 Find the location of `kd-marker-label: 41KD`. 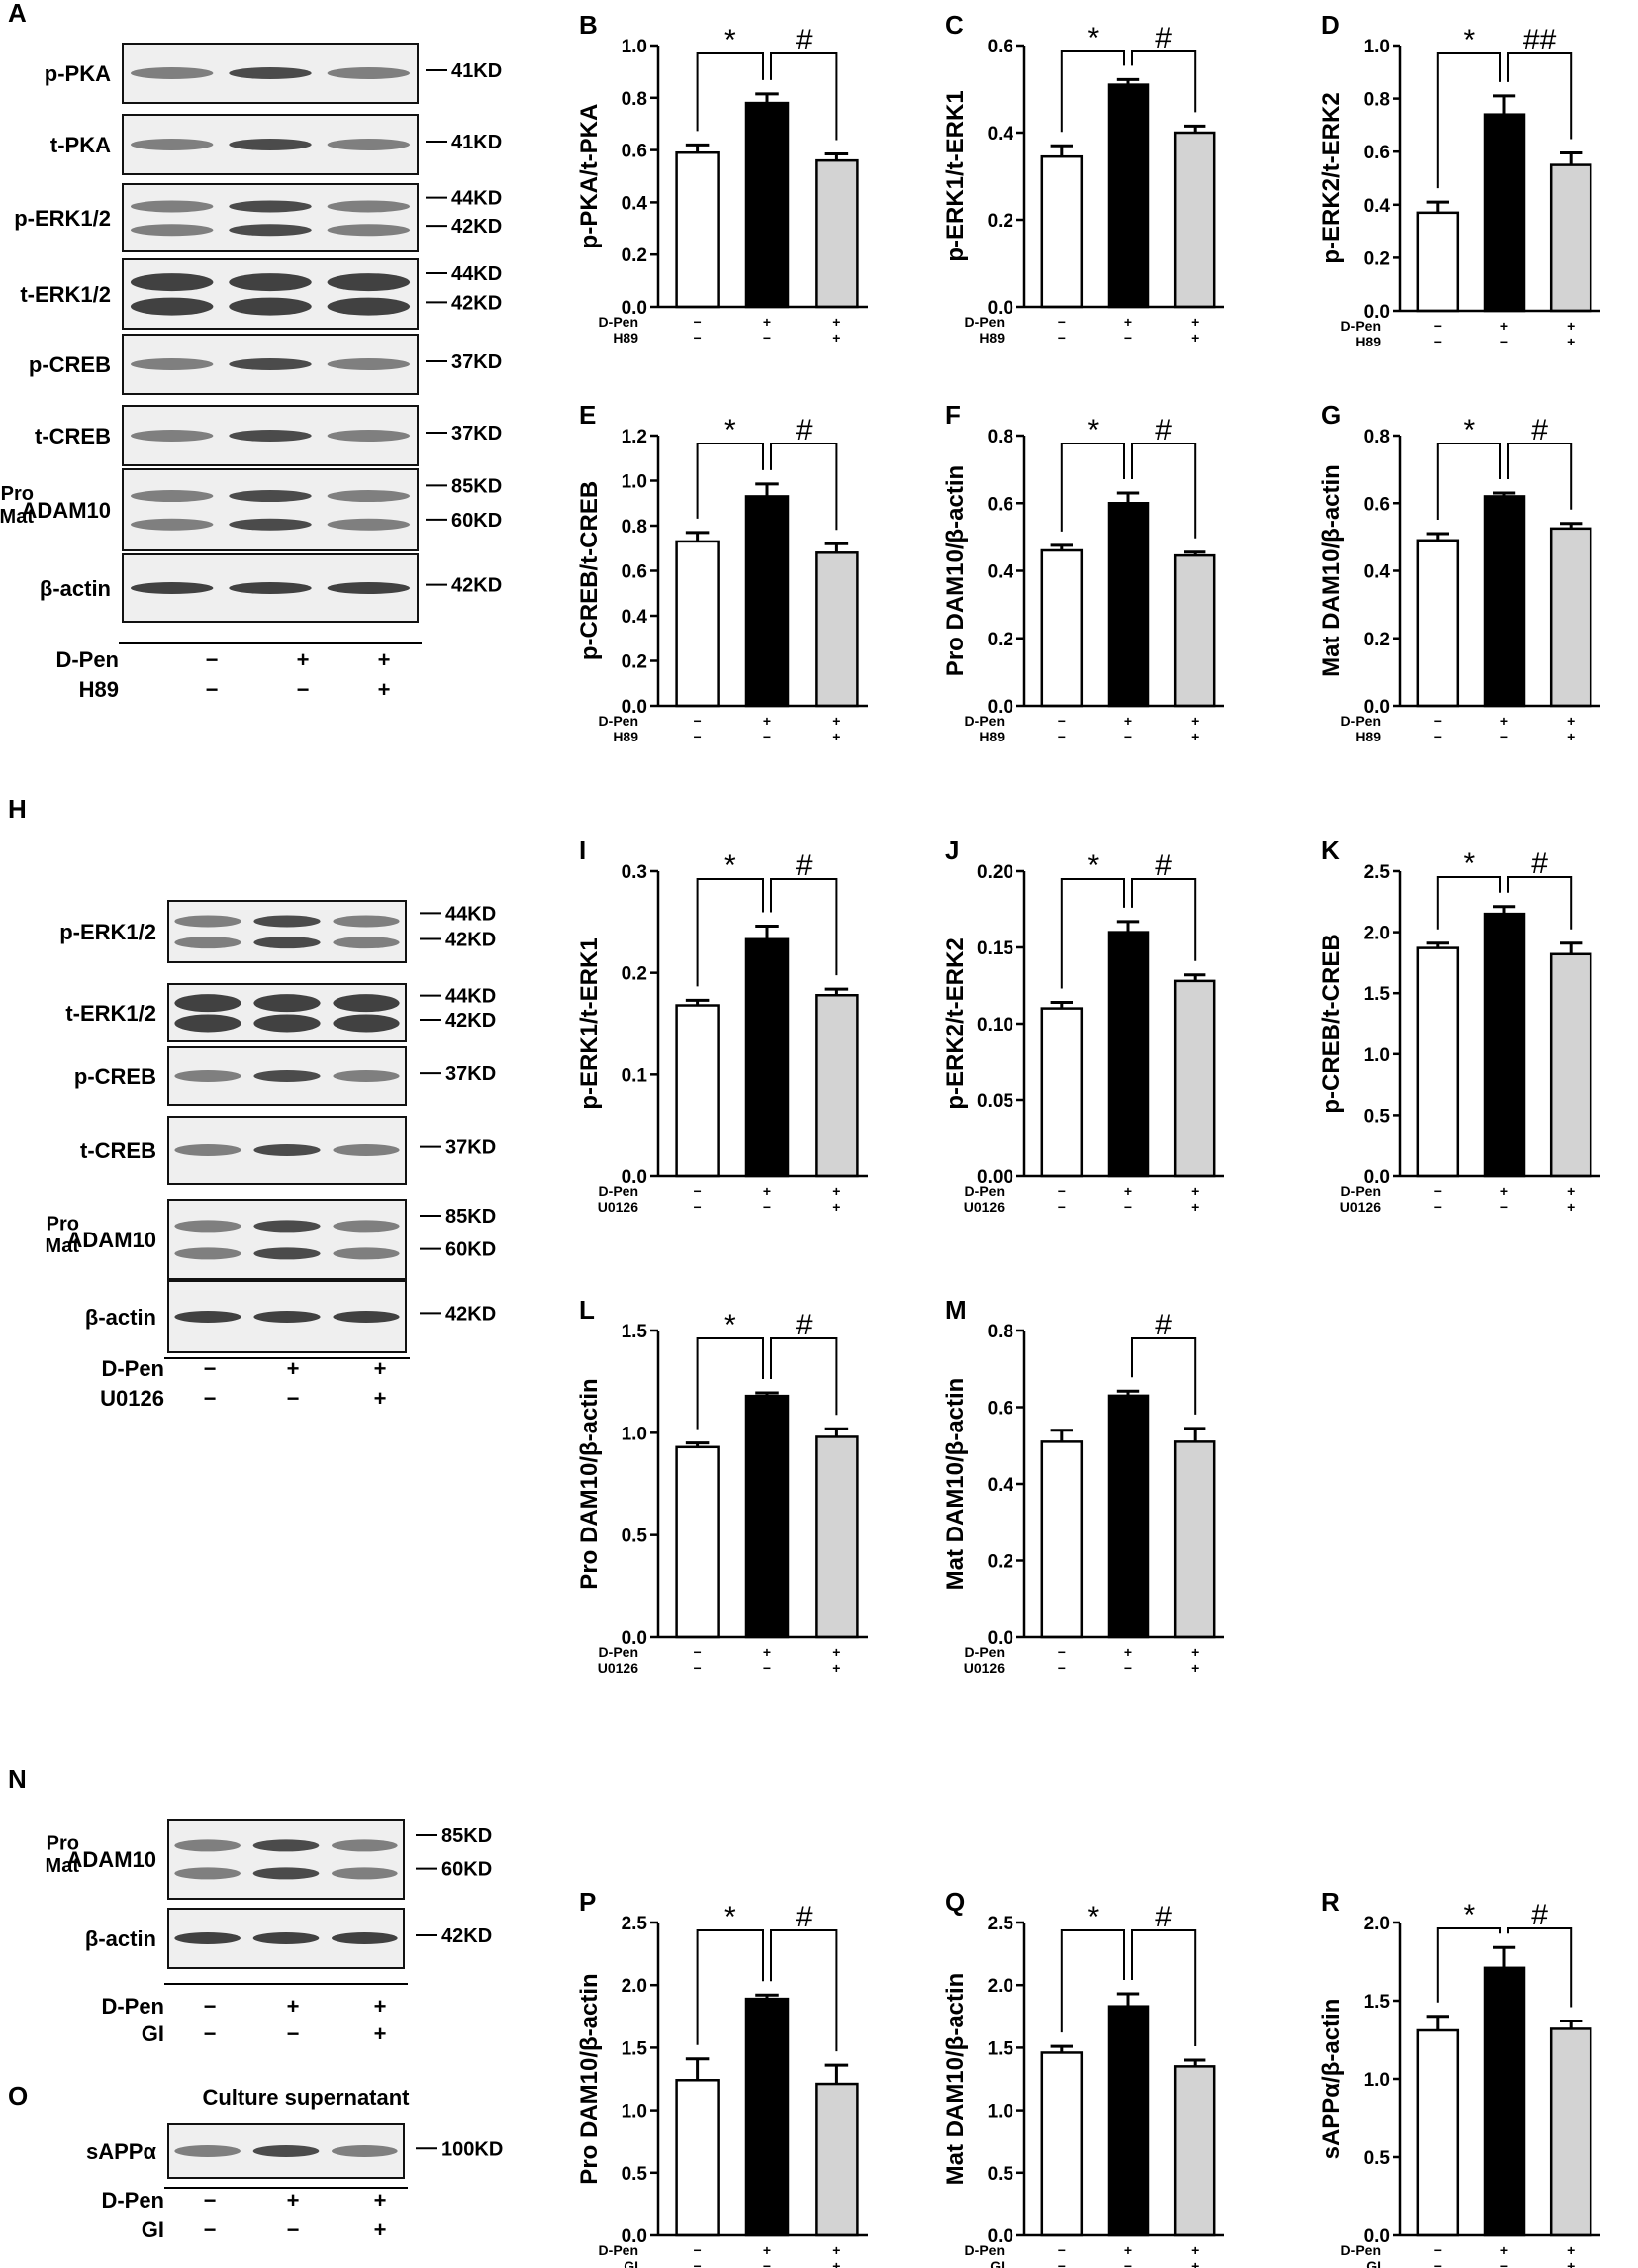

kd-marker-label: 41KD is located at coordinates (476, 142).